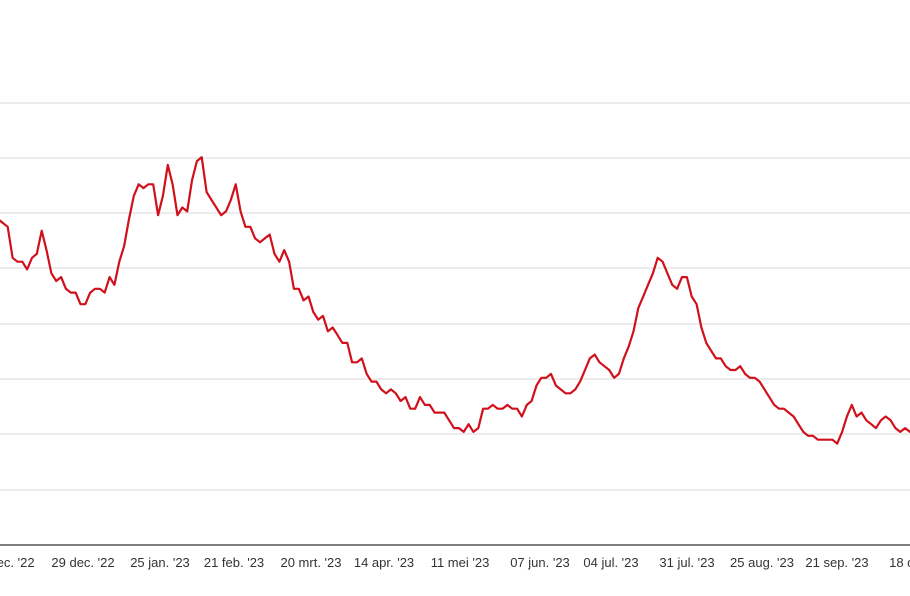 This screenshot has height=596, width=910. What do you see at coordinates (460, 562) in the screenshot?
I see `x-tick-label: 11 mei '23` at bounding box center [460, 562].